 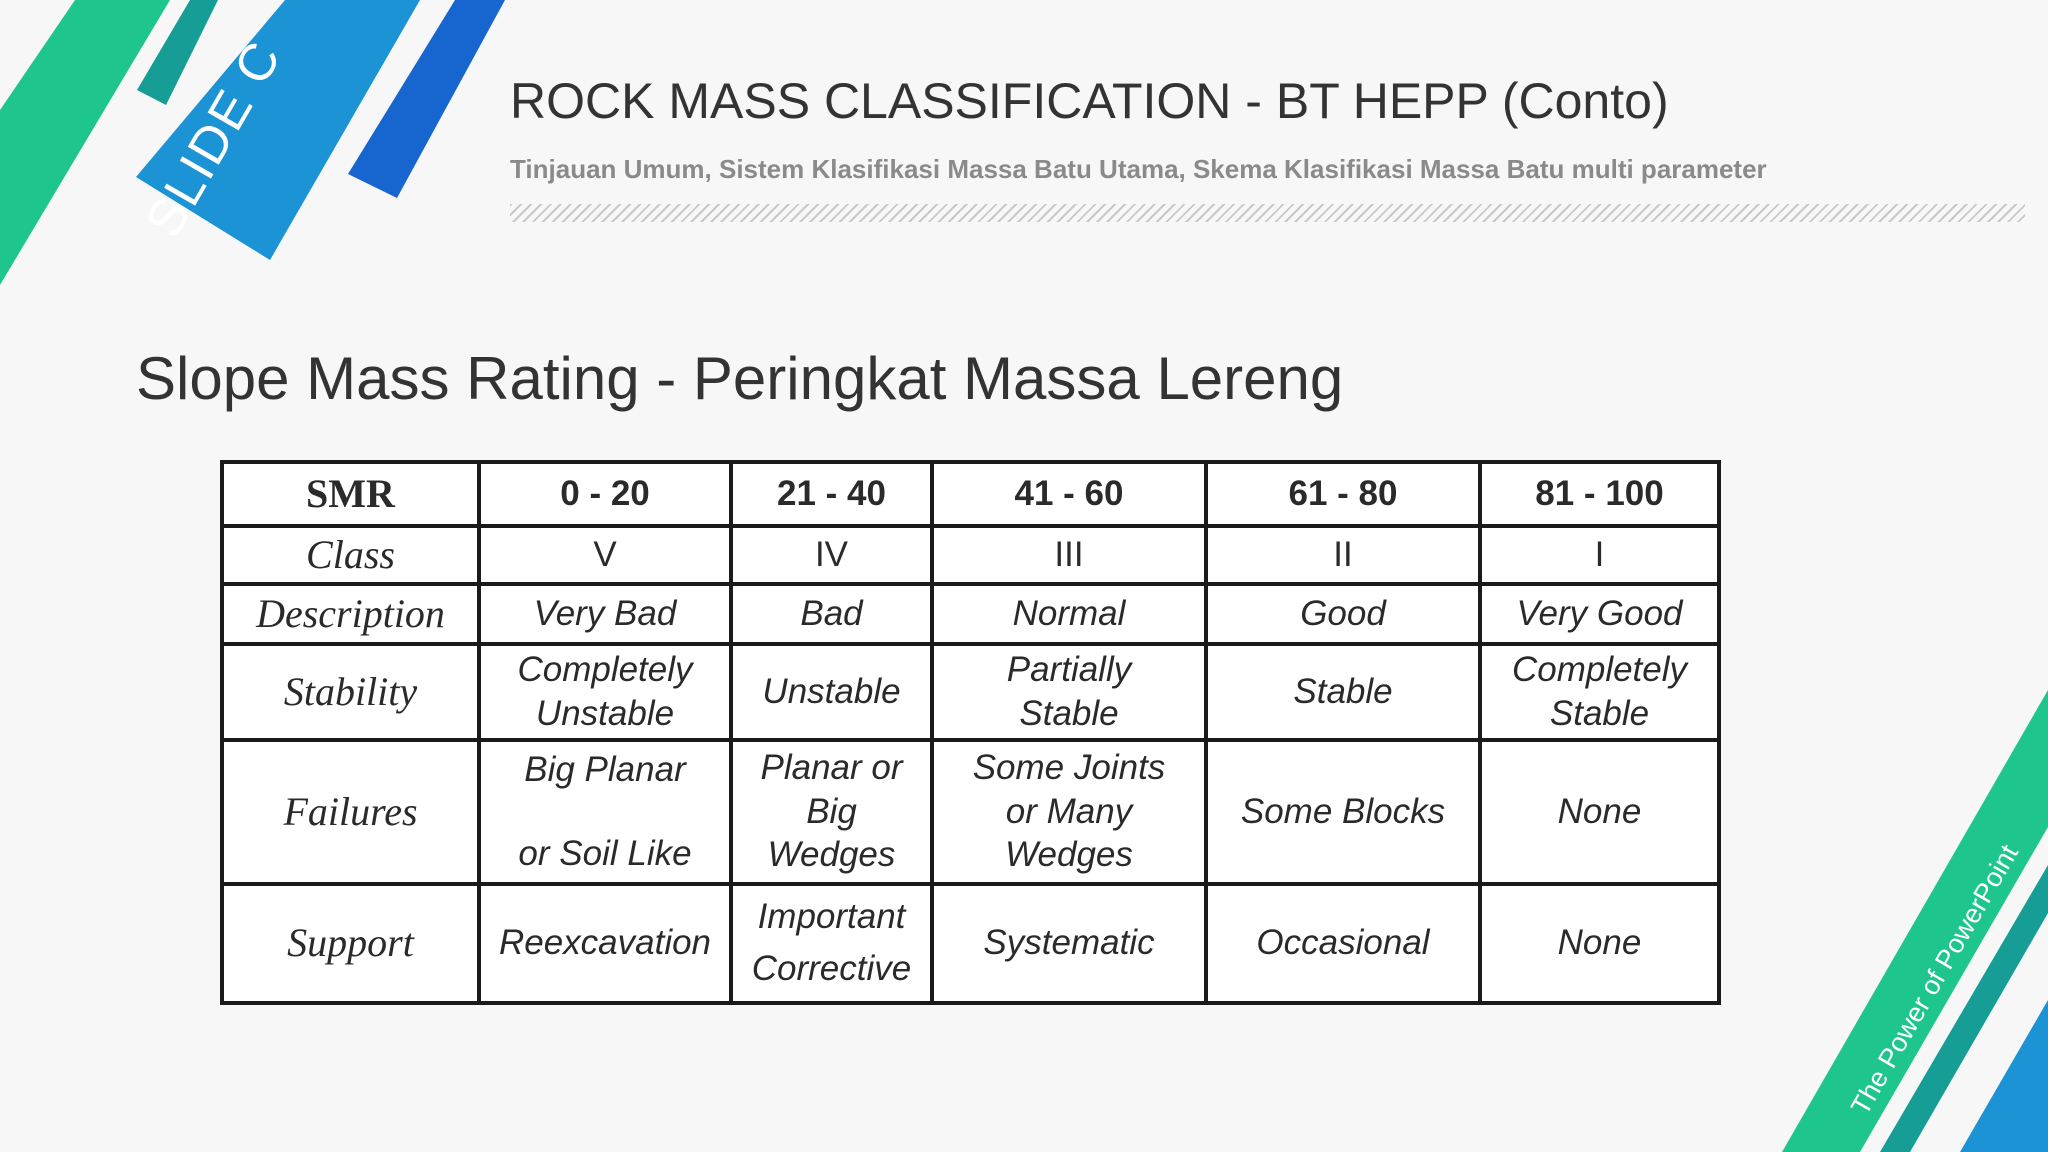 I want to click on stability-cell: Completely Unstable, so click(x=605, y=692).